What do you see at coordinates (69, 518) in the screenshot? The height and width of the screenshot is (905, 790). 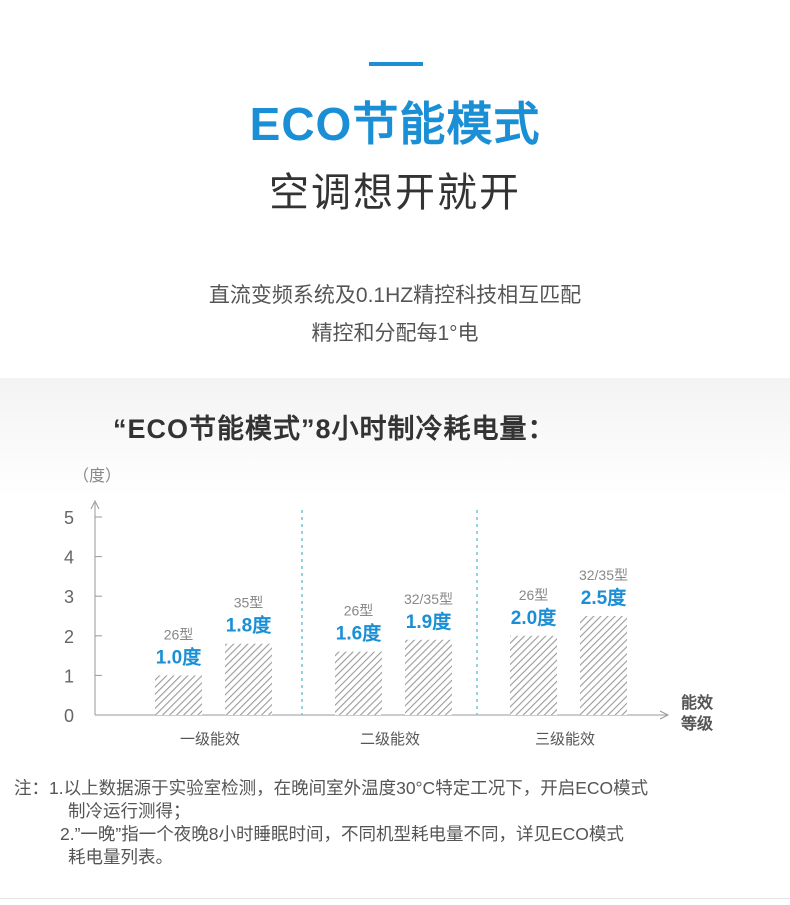 I see `y-tick-label: 5` at bounding box center [69, 518].